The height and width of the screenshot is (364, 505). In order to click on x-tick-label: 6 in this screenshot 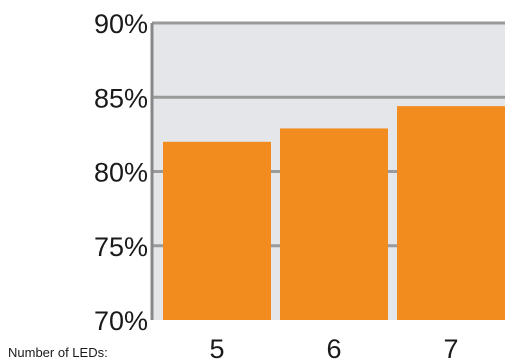, I will do `click(333, 349)`.